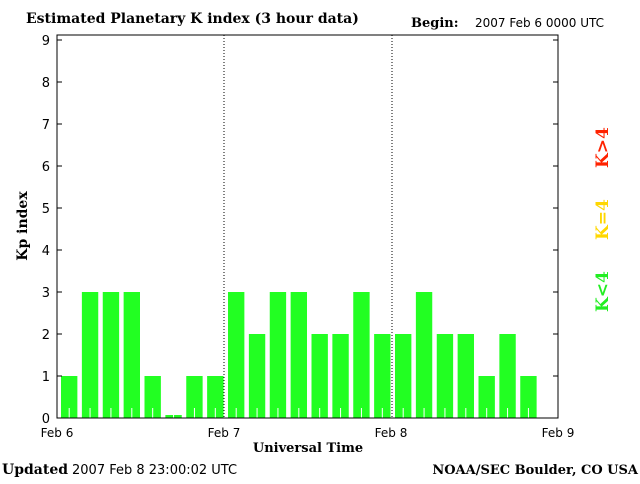  Describe the element at coordinates (46, 419) in the screenshot. I see `y-tick-label: 0` at that location.